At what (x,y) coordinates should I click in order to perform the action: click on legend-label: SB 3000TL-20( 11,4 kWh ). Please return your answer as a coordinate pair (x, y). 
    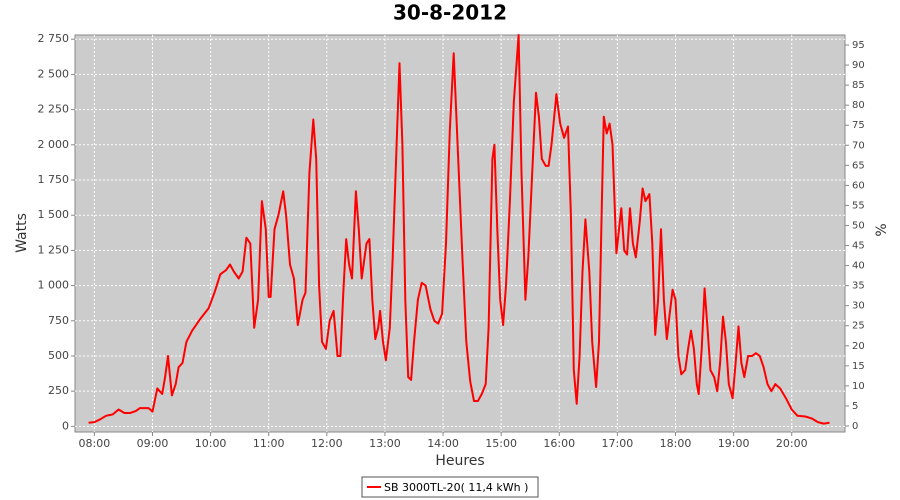
    Looking at the image, I should click on (456, 487).